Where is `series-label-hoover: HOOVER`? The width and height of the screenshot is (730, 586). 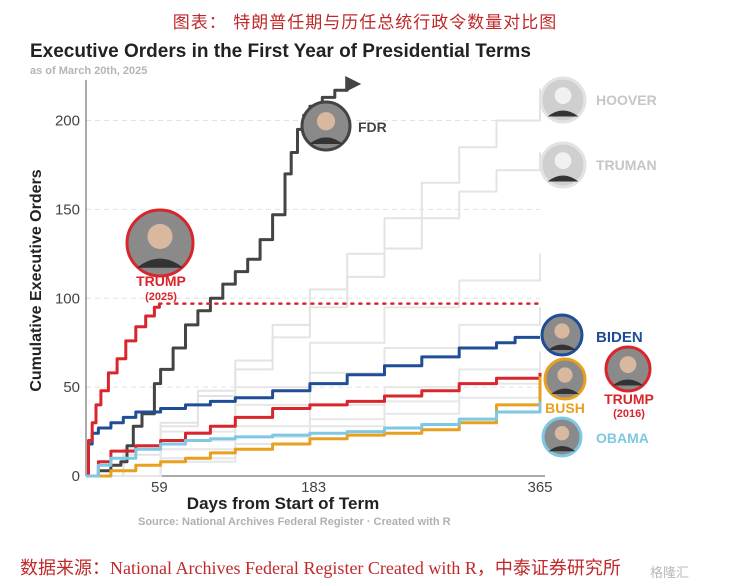 series-label-hoover: HOOVER is located at coordinates (626, 100).